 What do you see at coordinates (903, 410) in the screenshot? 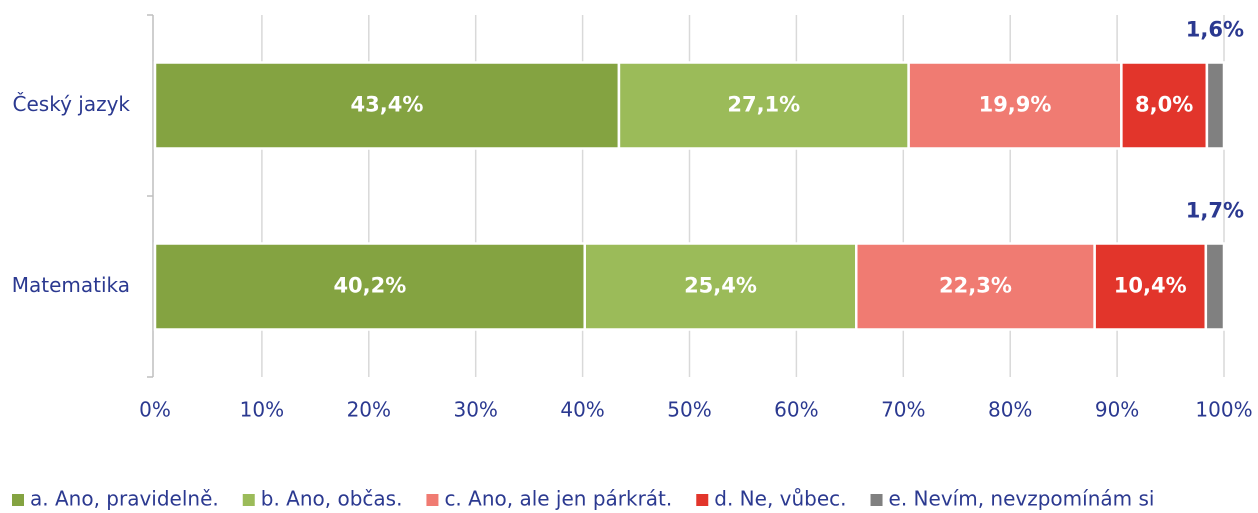
I see `x-tick-label: 70%` at bounding box center [903, 410].